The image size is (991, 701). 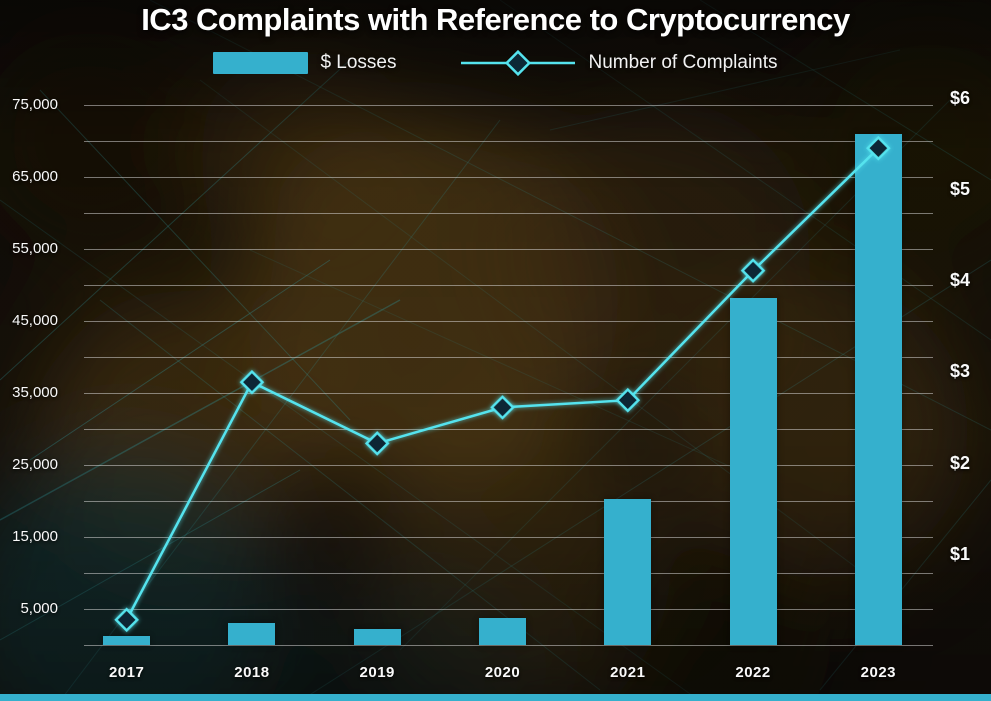 What do you see at coordinates (753, 270) in the screenshot?
I see `marker-2022` at bounding box center [753, 270].